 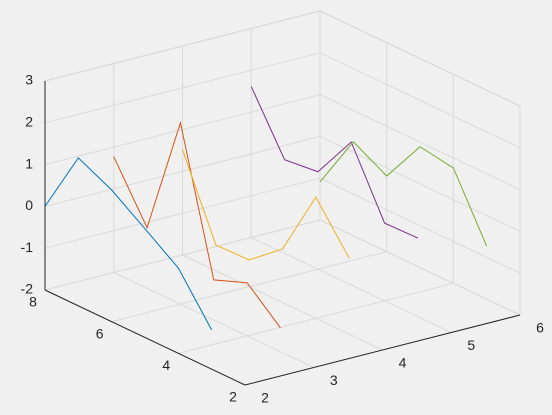 I want to click on y-tick-label: 4, so click(x=166, y=365).